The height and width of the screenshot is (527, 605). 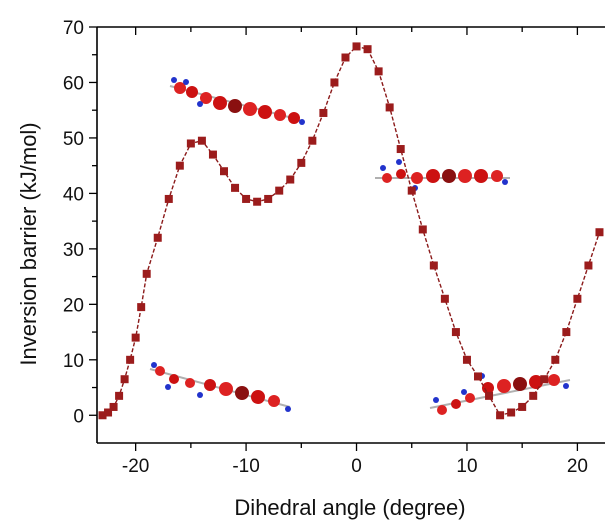 What do you see at coordinates (500, 394) in the screenshot?
I see `molecule-bottom-right` at bounding box center [500, 394].